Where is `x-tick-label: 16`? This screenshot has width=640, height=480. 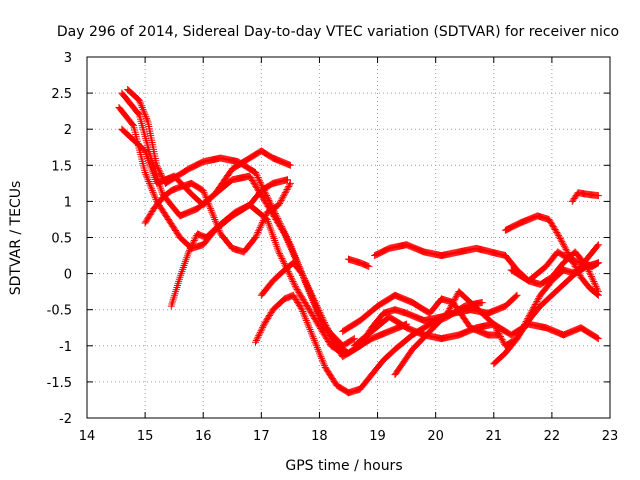
x-tick-label: 16 is located at coordinates (203, 436).